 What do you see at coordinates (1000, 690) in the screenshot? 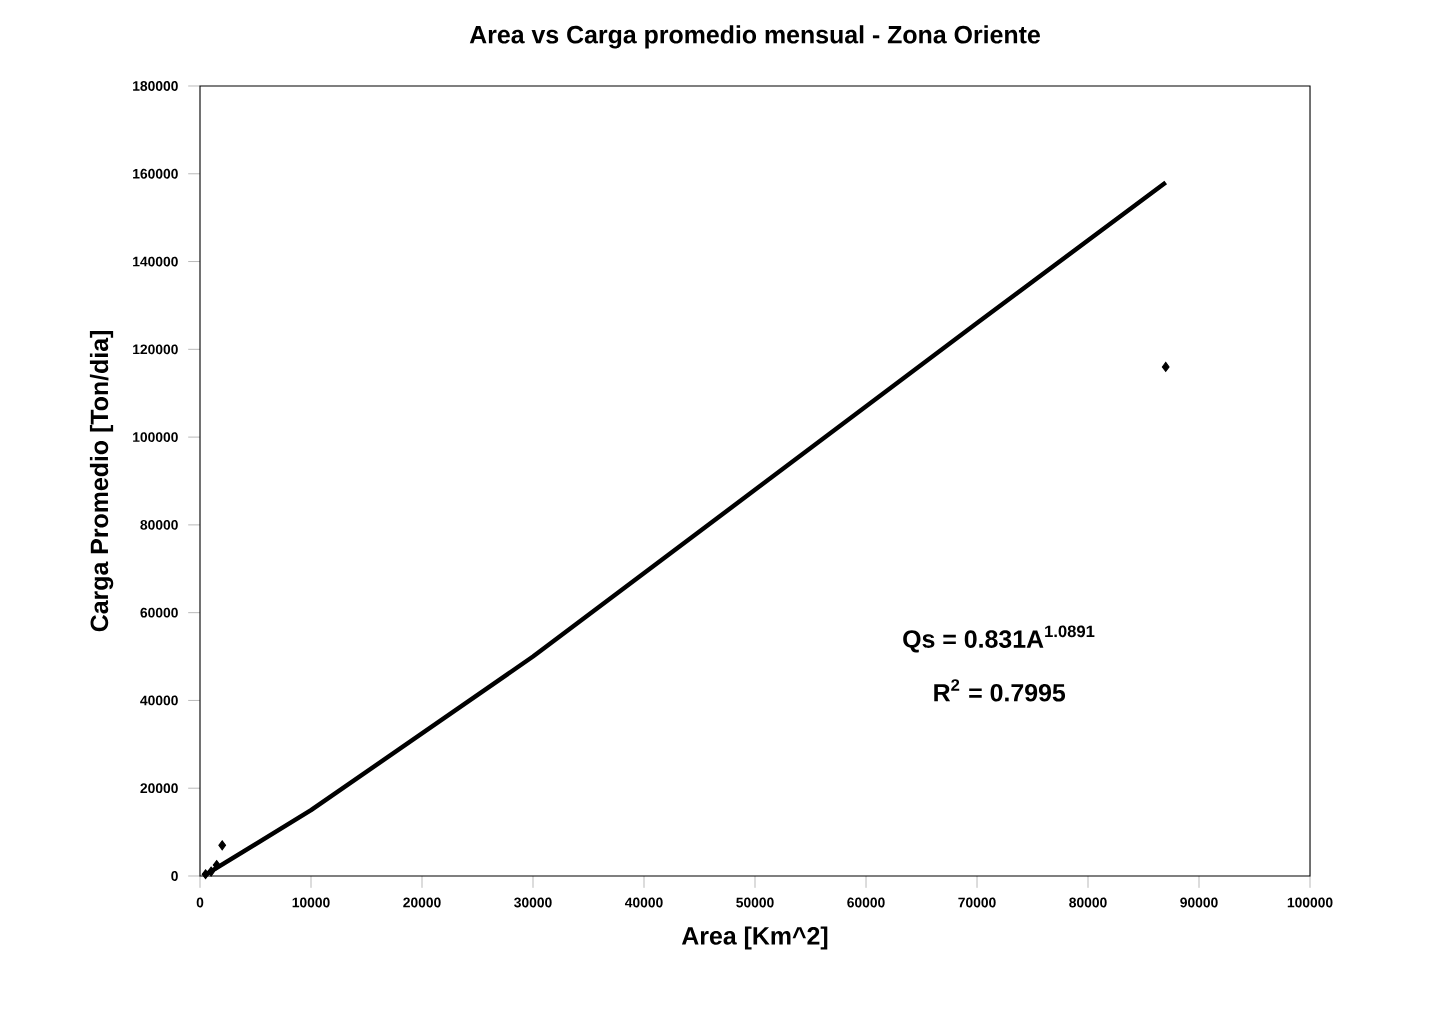
I see `annotation: R$^{2}$ = 0.7995` at bounding box center [1000, 690].